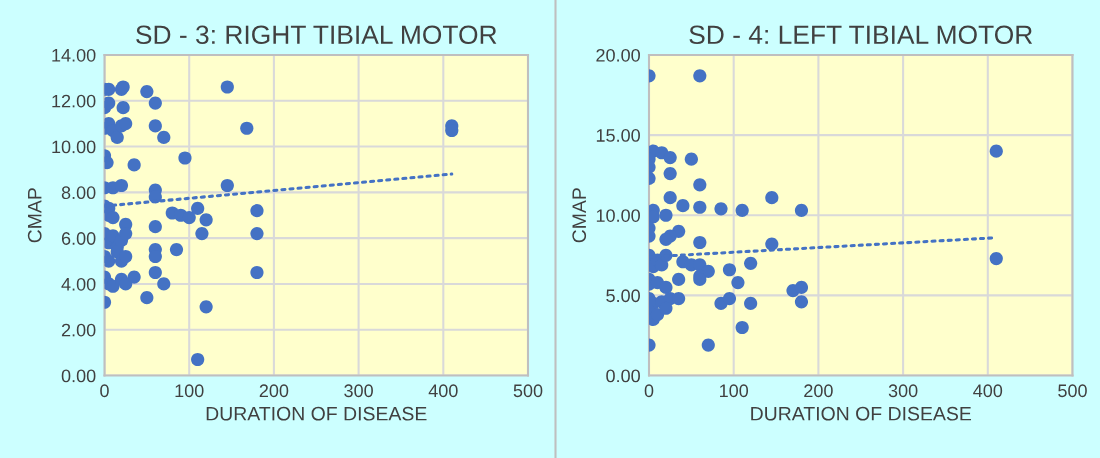 The height and width of the screenshot is (458, 1100). Describe the element at coordinates (316, 35) in the screenshot. I see `chart-title: SD - 3: RIGHT TIBIAL MOTOR` at that location.